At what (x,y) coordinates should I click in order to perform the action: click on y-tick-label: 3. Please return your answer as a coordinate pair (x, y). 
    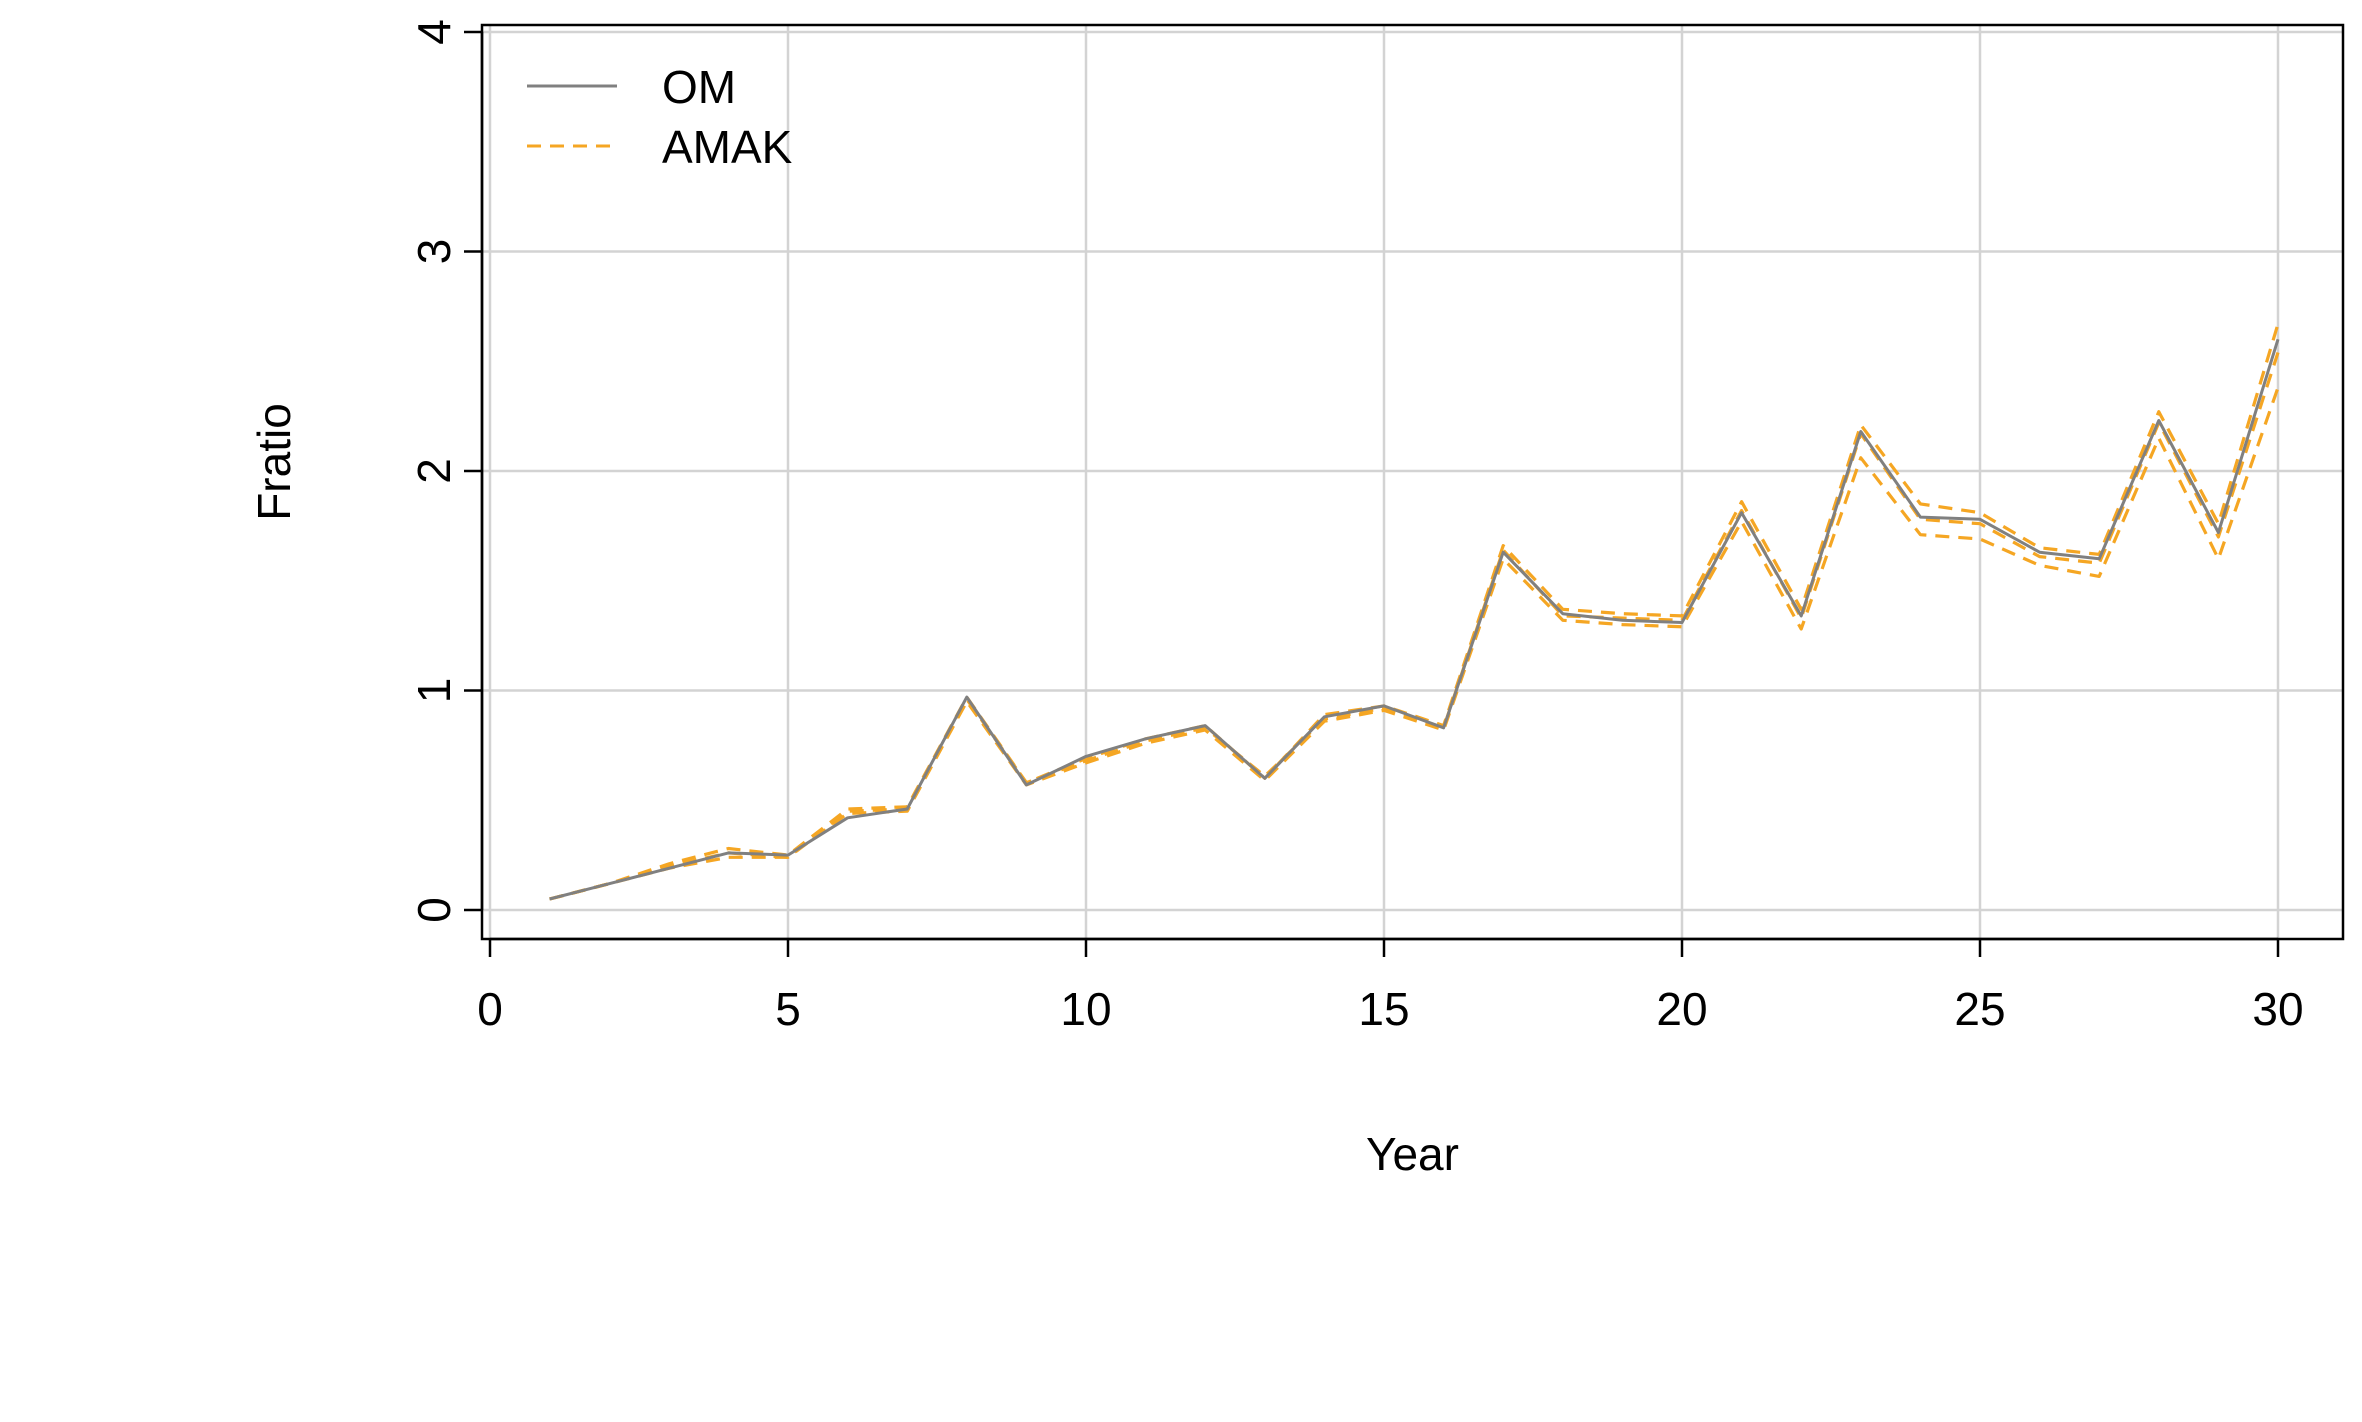
    Looking at the image, I should click on (434, 252).